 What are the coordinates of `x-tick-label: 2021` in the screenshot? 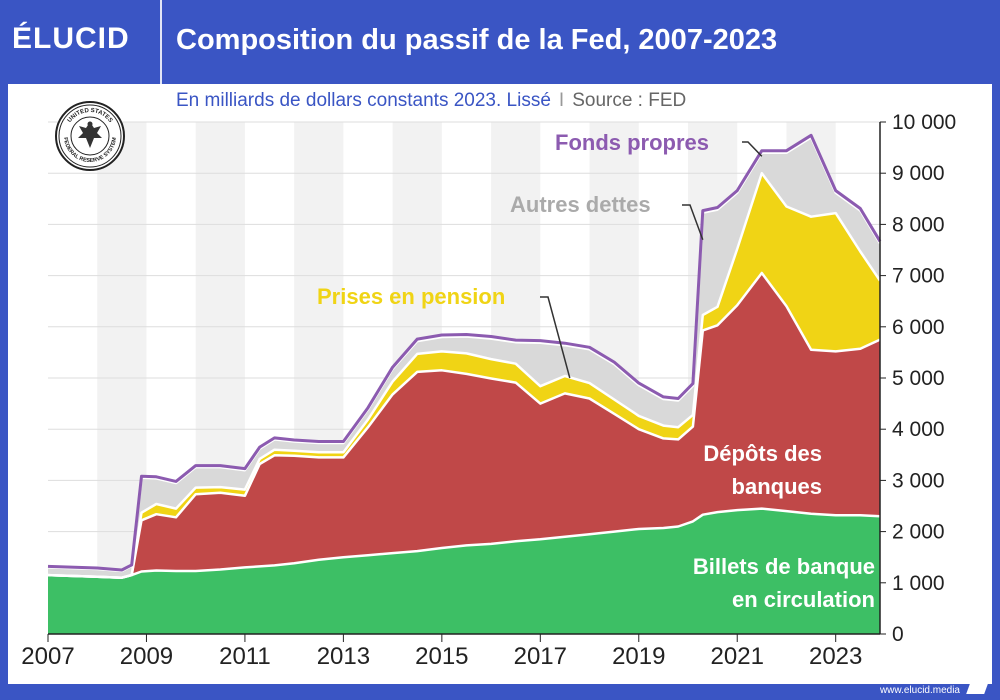 It's located at (737, 656).